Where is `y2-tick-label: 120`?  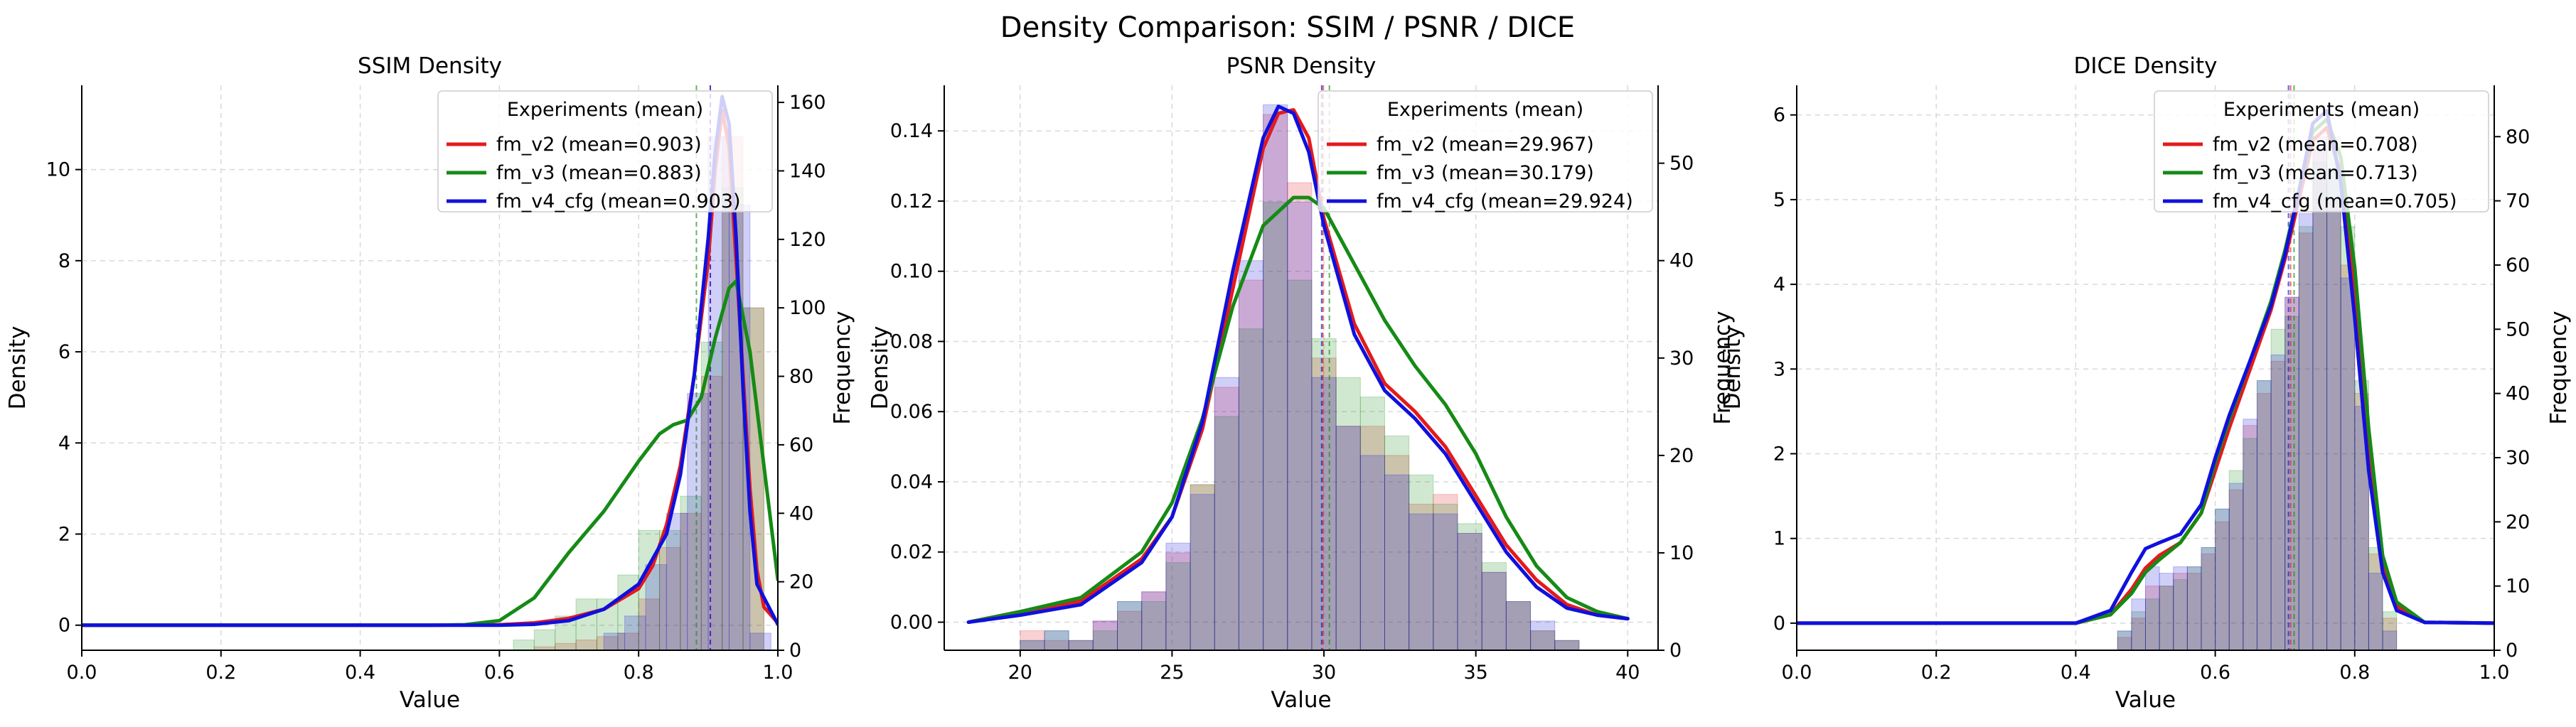 y2-tick-label: 120 is located at coordinates (807, 240).